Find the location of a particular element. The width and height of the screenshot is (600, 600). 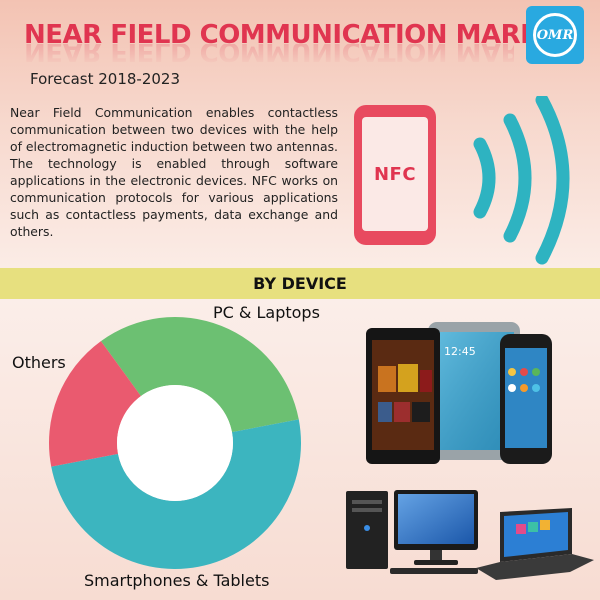

section-title: BY DEVICE is located at coordinates (300, 283).